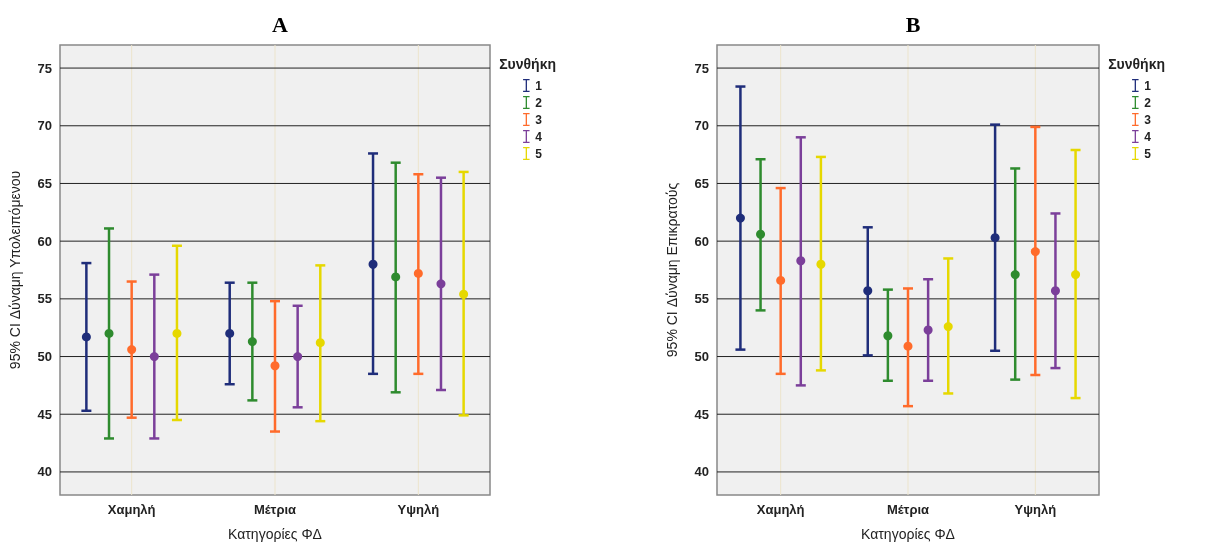  What do you see at coordinates (913, 24) in the screenshot?
I see `chart-title: B` at bounding box center [913, 24].